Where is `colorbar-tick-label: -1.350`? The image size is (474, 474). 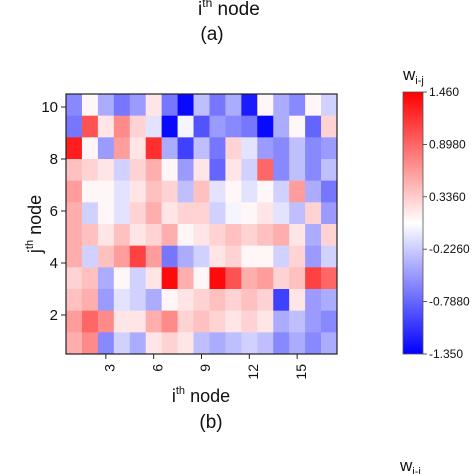 colorbar-tick-label: -1.350 is located at coordinates (446, 354).